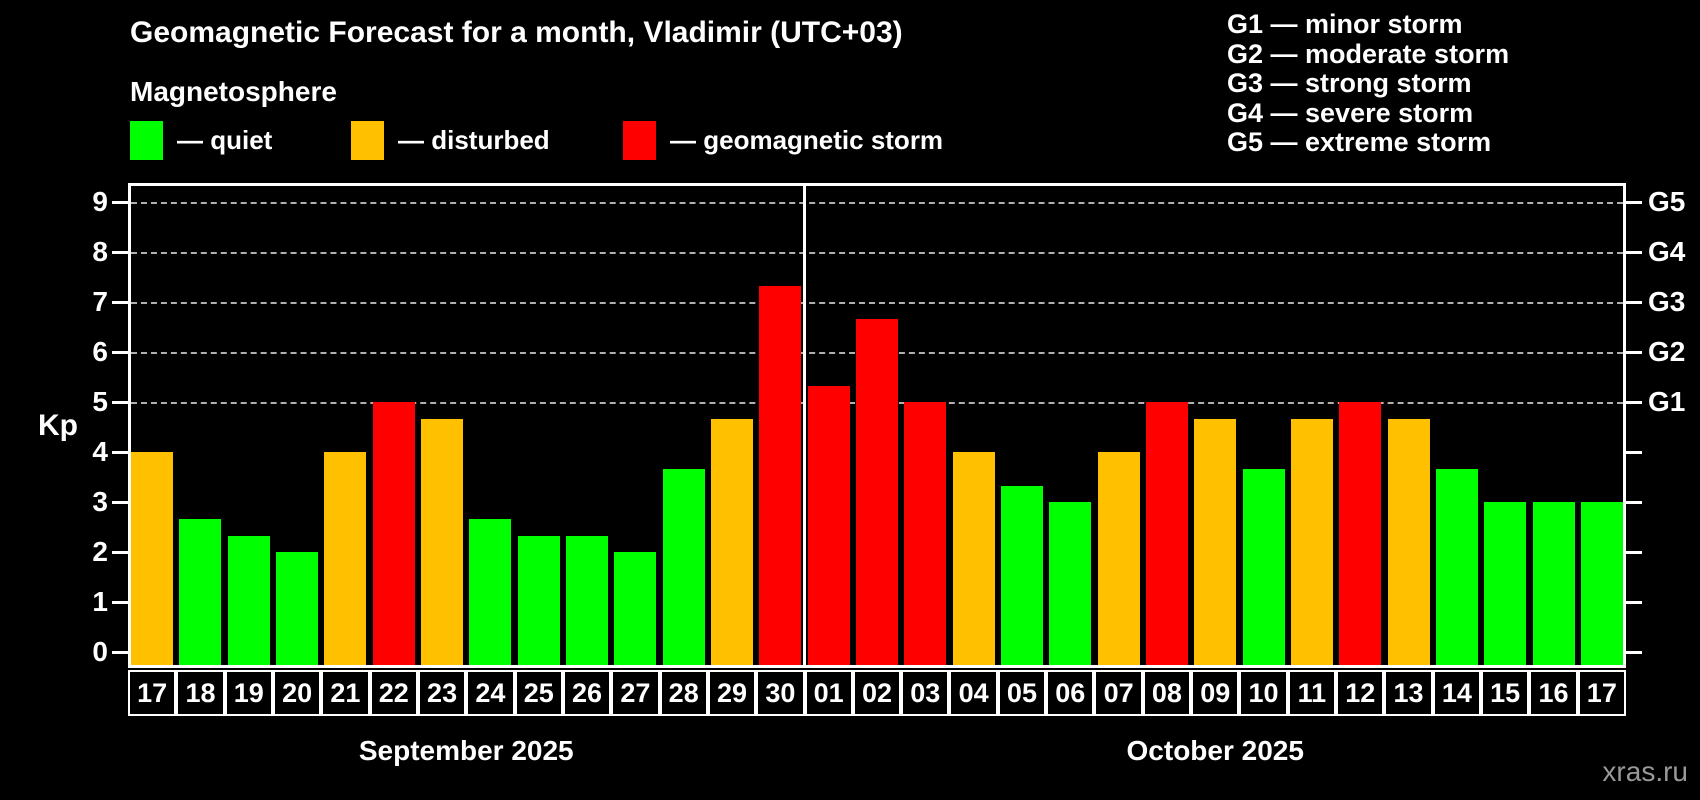 The width and height of the screenshot is (1700, 800). Describe the element at coordinates (100, 551) in the screenshot. I see `y-tick-label: 2` at that location.